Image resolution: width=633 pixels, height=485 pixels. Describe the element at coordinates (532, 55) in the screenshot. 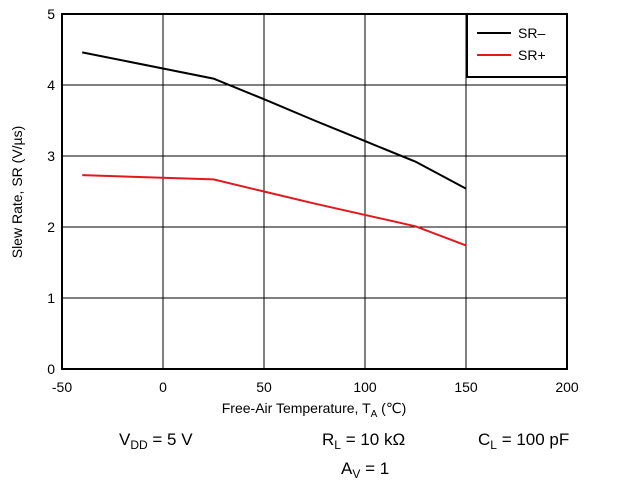

I see `legend-label-sr-plus: SR+` at that location.